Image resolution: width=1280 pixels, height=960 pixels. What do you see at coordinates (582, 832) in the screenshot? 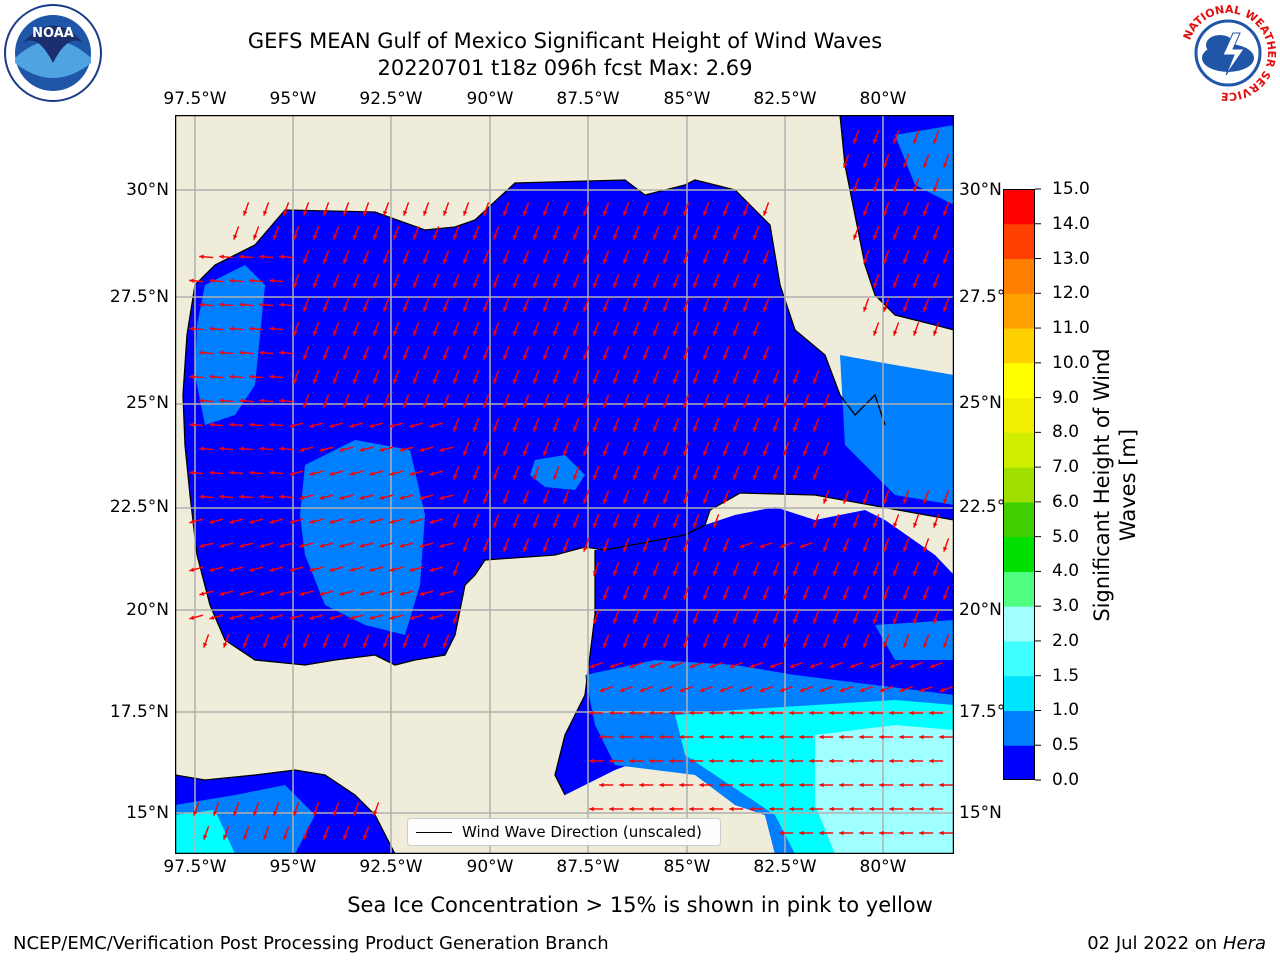
I see `legend-label: Wind Wave Direction (unscaled)` at bounding box center [582, 832].